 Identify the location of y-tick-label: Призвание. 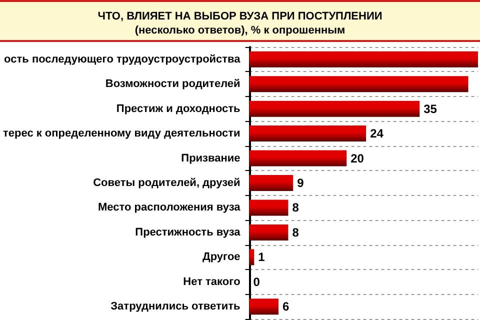
(210, 158).